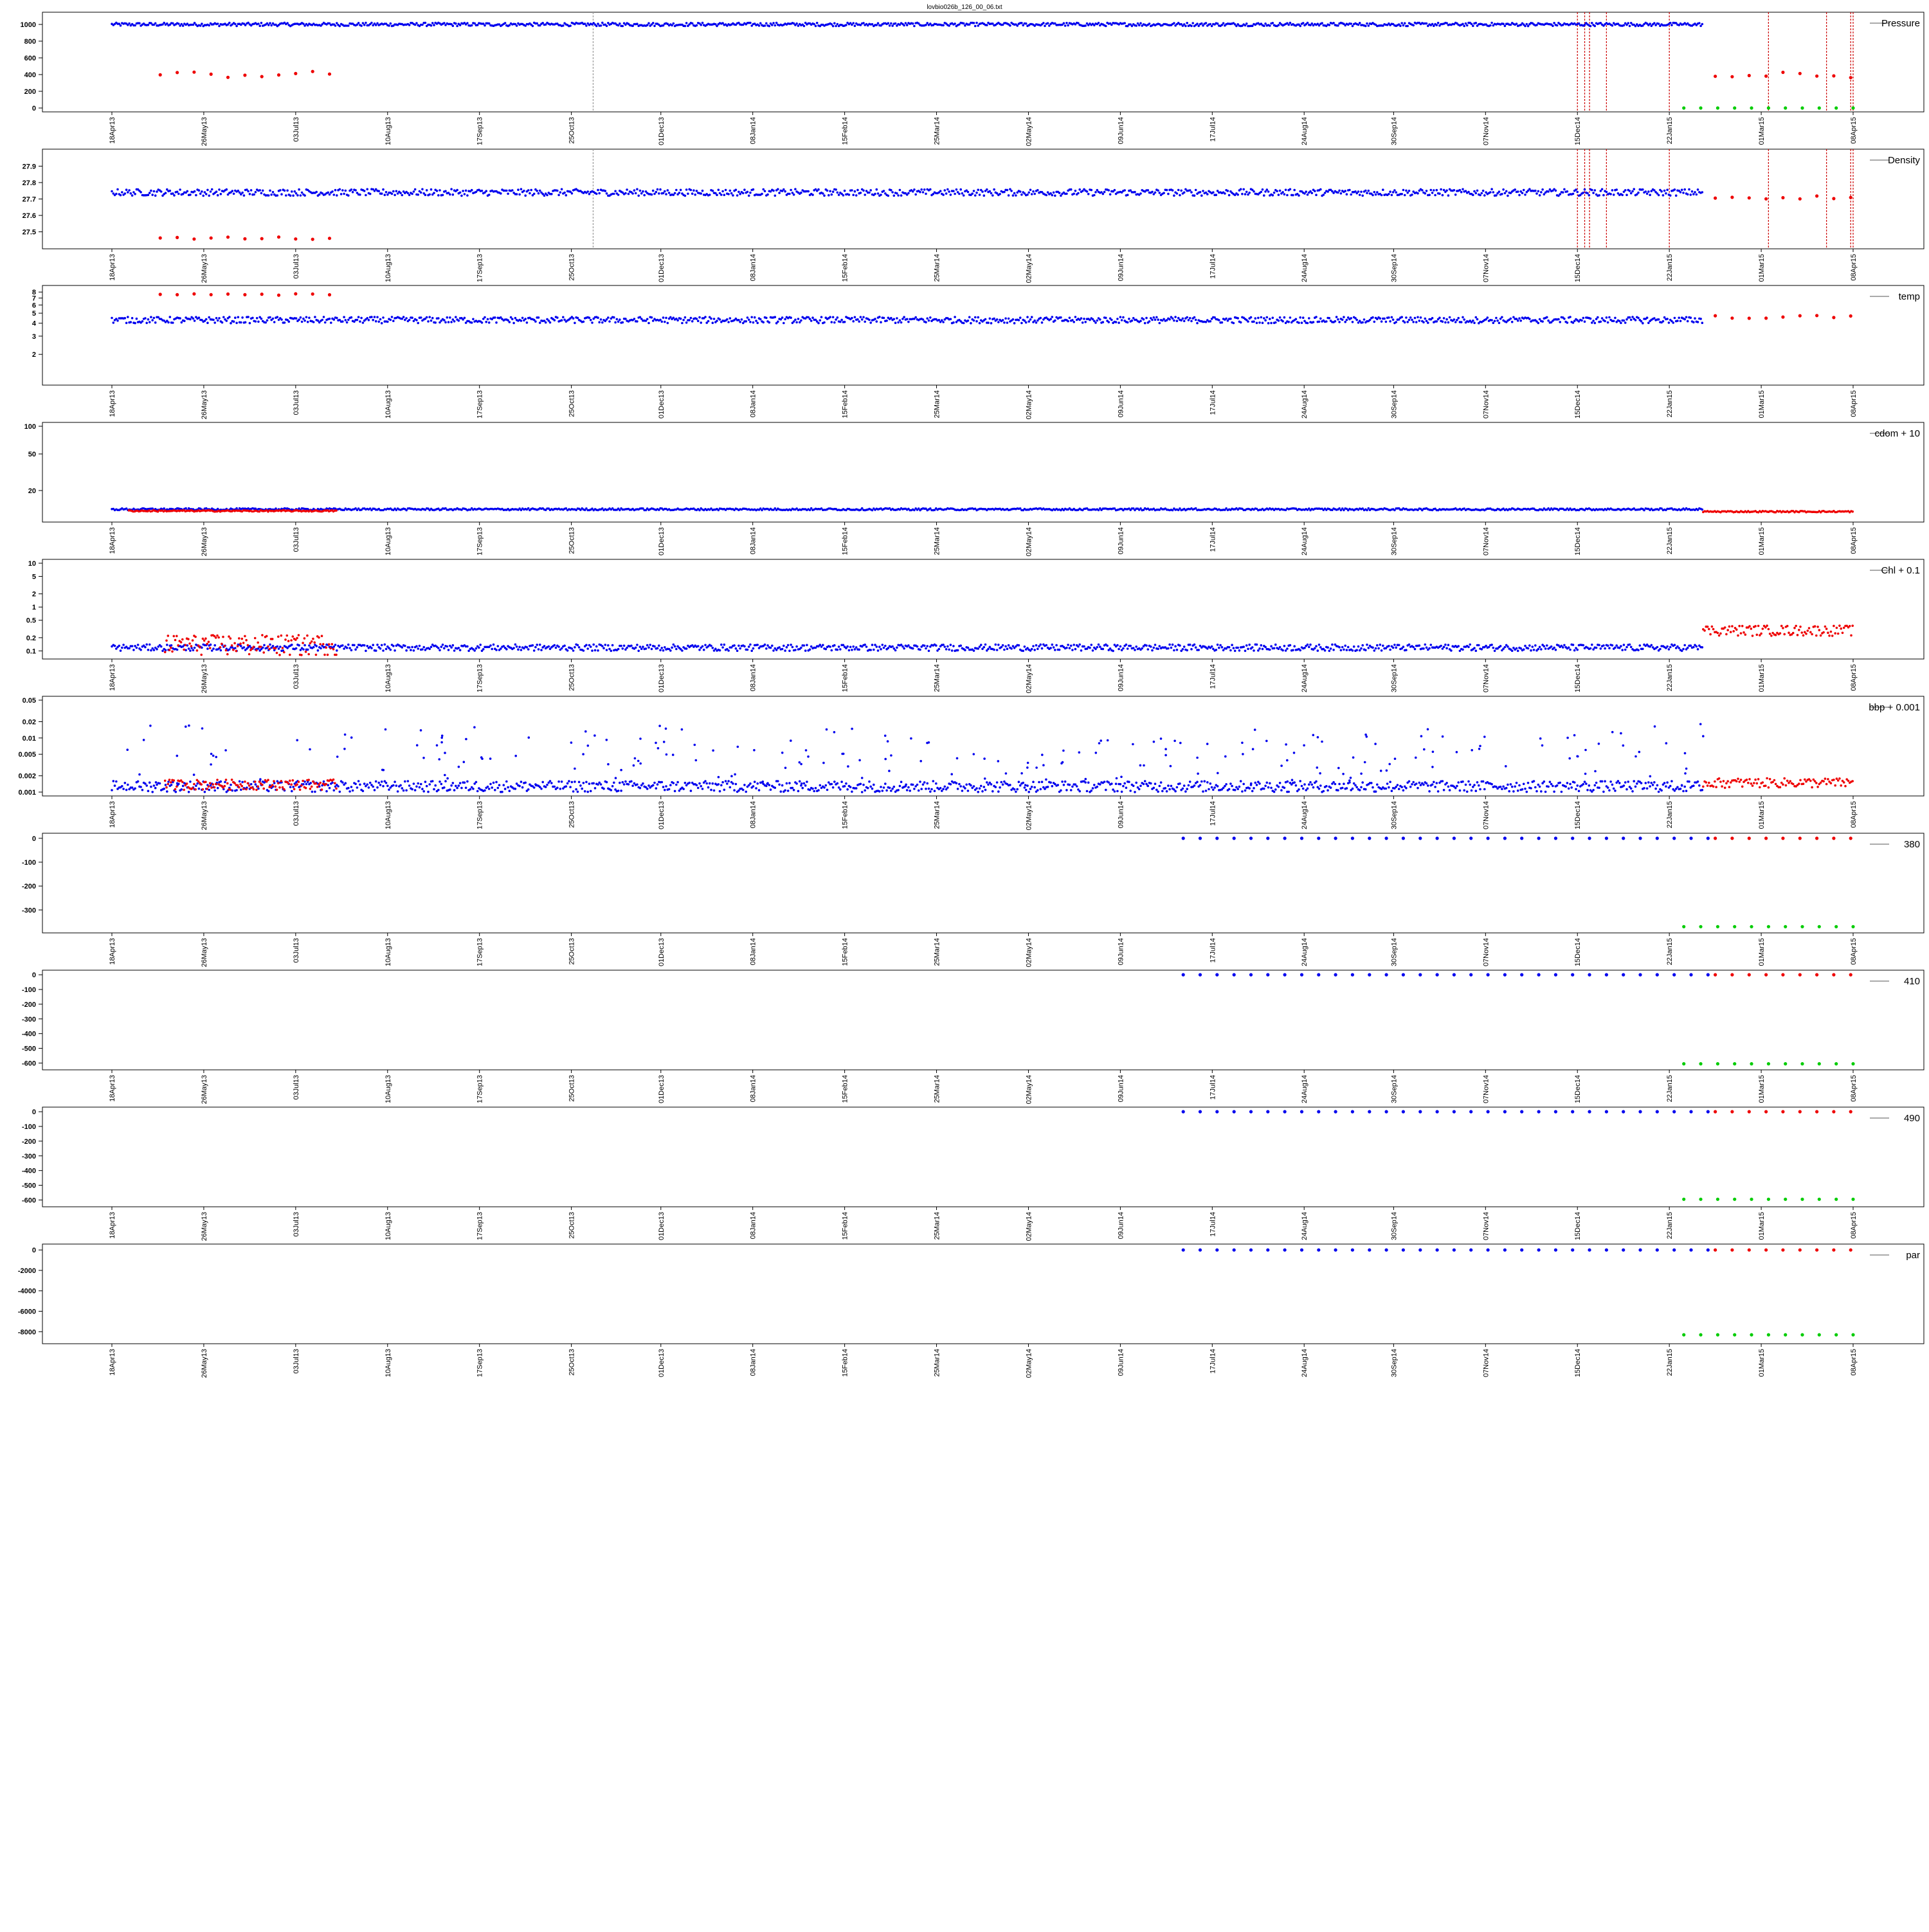  I want to click on x-tick-label: 25Oct13, so click(572, 540).